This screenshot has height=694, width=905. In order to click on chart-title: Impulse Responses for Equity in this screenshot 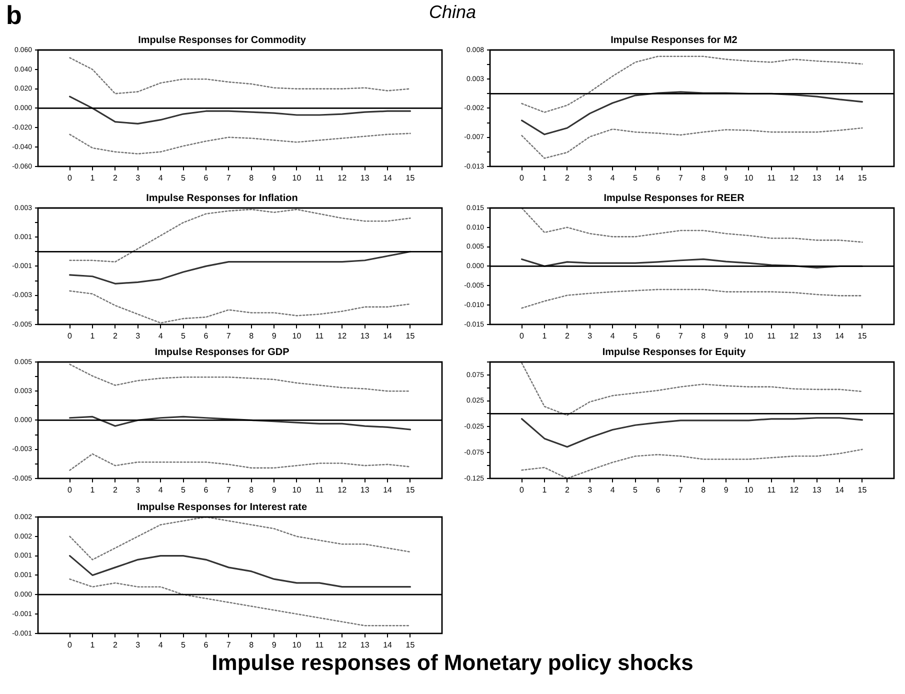, I will do `click(674, 352)`.